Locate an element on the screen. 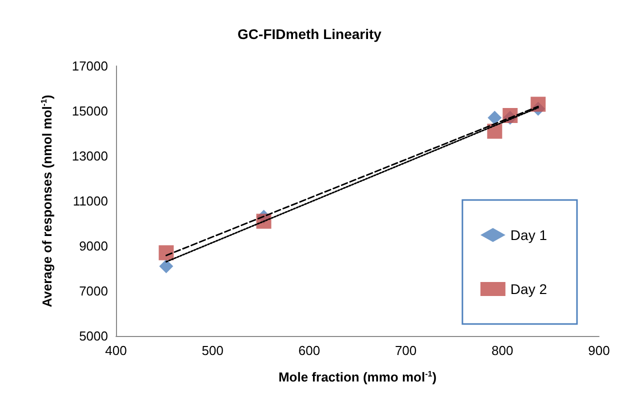 The height and width of the screenshot is (417, 619). x-tick-label: 500 is located at coordinates (213, 350).